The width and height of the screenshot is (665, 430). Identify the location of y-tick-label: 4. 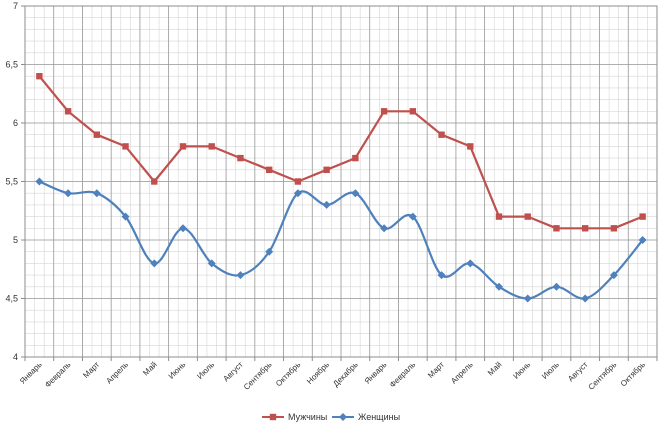
(15, 357).